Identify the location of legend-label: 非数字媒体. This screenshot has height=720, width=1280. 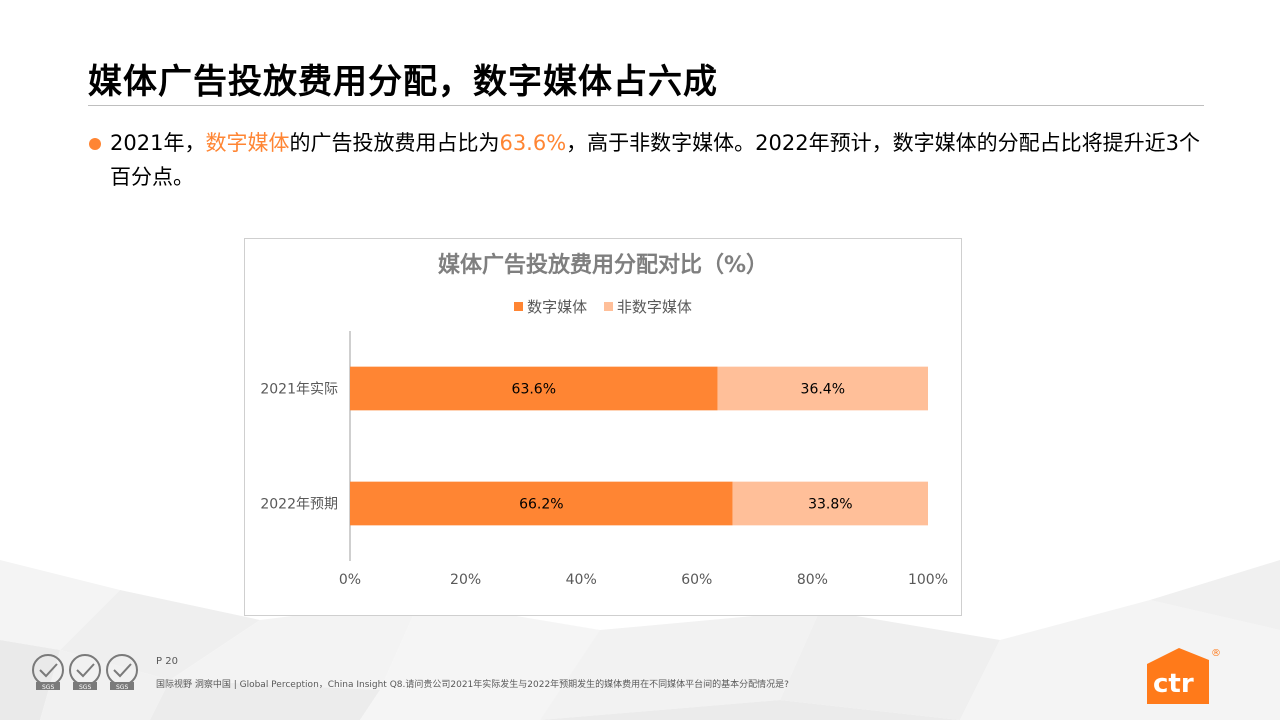
(654, 307).